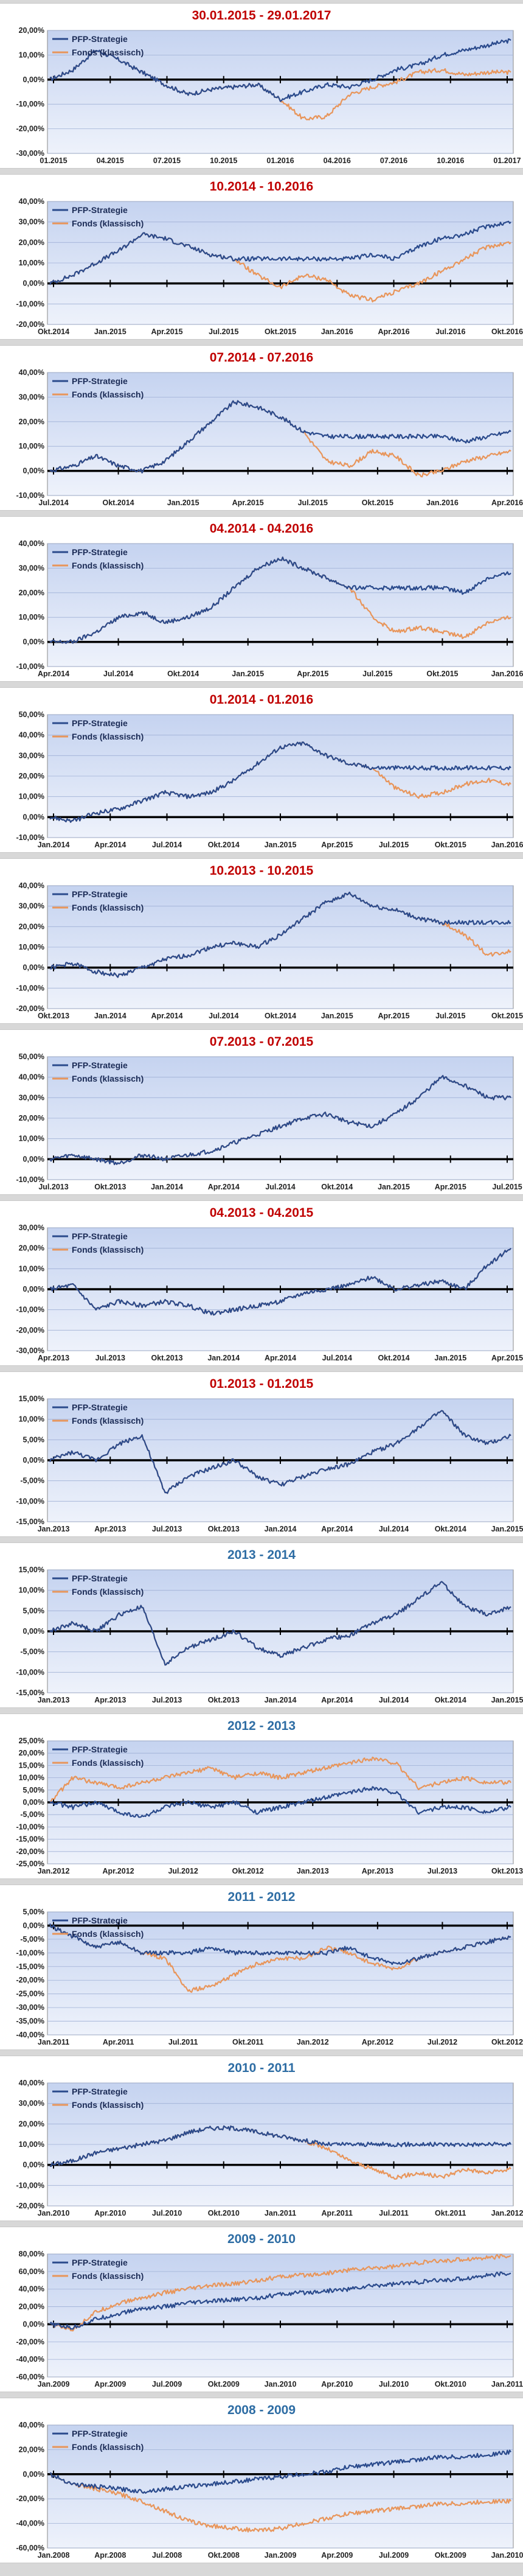 The height and width of the screenshot is (2576, 523). Describe the element at coordinates (450, 332) in the screenshot. I see `x-tick-label: Jul.2016` at that location.